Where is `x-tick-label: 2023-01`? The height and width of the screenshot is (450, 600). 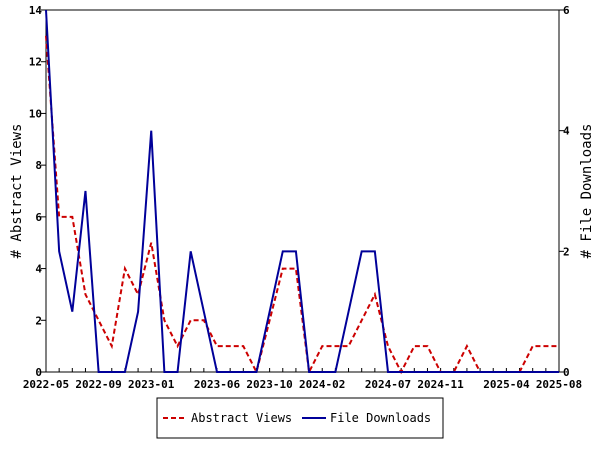 x-tick-label: 2023-01 is located at coordinates (151, 384).